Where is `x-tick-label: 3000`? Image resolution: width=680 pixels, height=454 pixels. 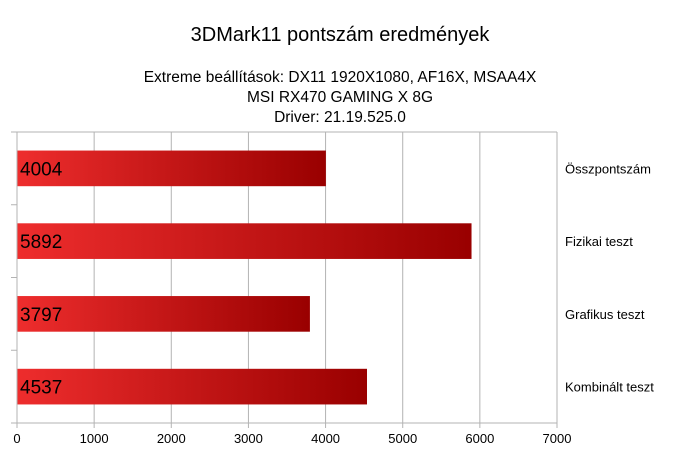 x-tick-label: 3000 is located at coordinates (248, 438).